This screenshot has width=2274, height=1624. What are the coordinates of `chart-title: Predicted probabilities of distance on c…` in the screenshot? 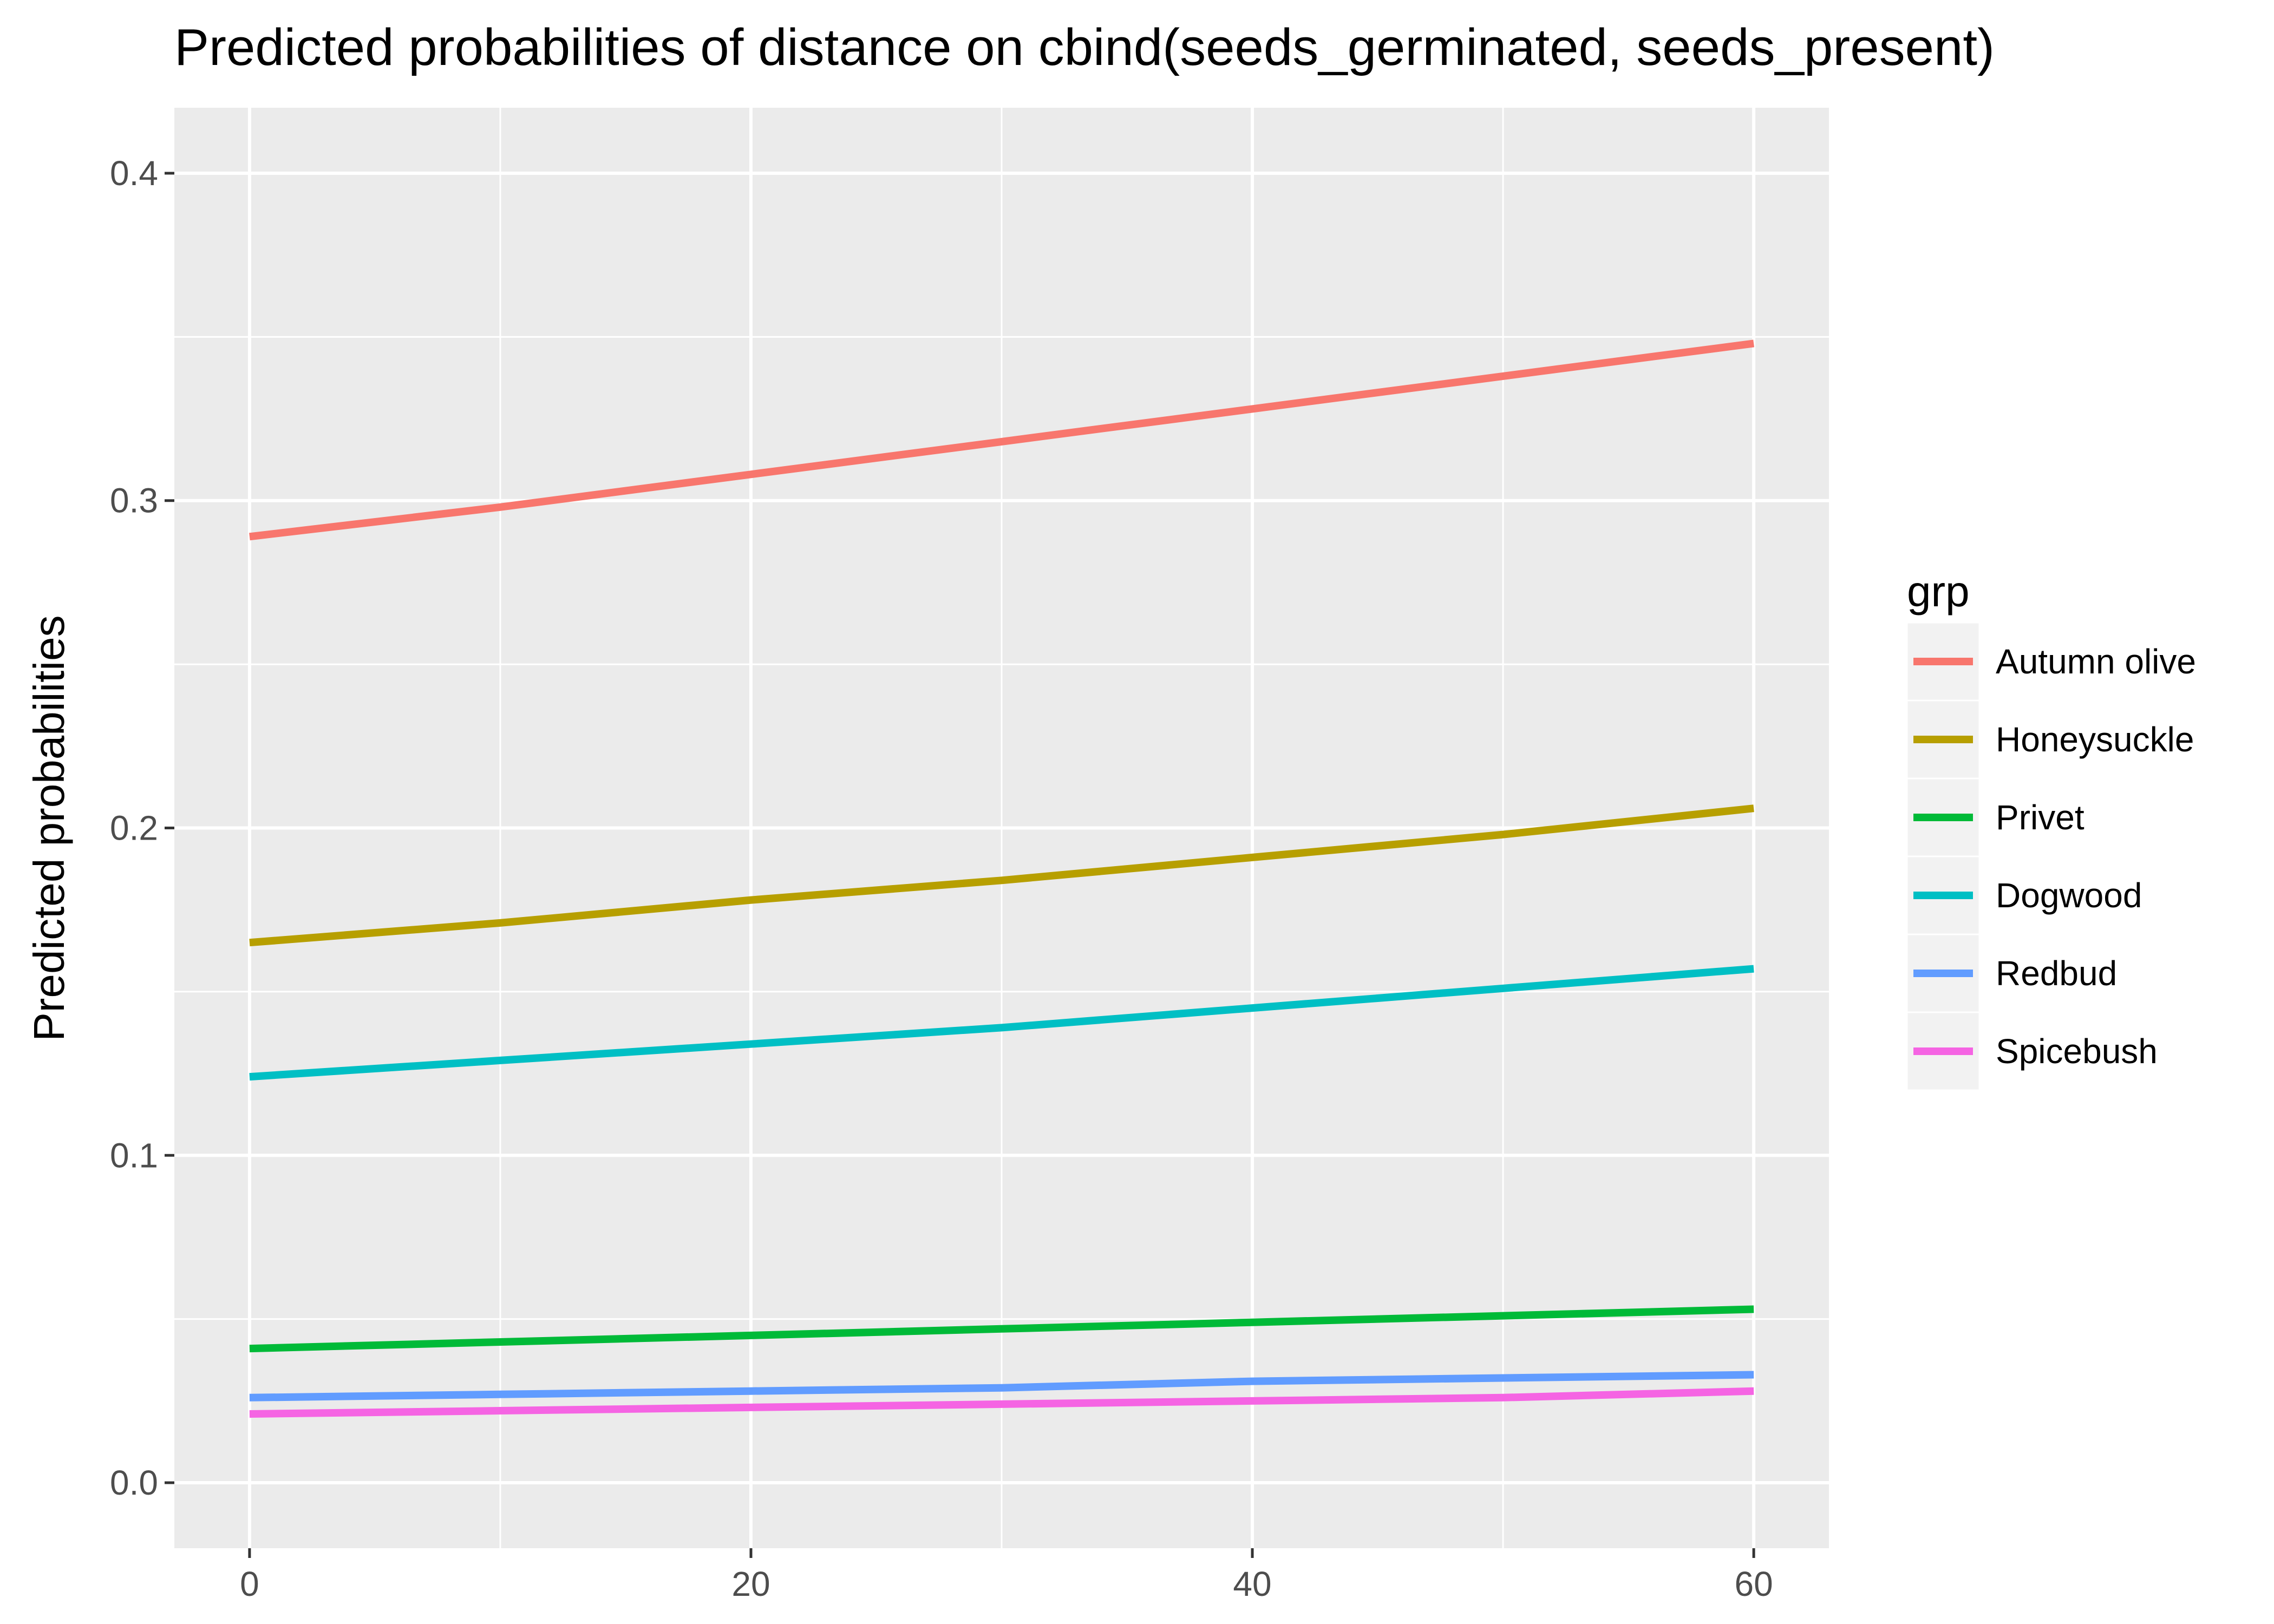 It's located at (1084, 47).